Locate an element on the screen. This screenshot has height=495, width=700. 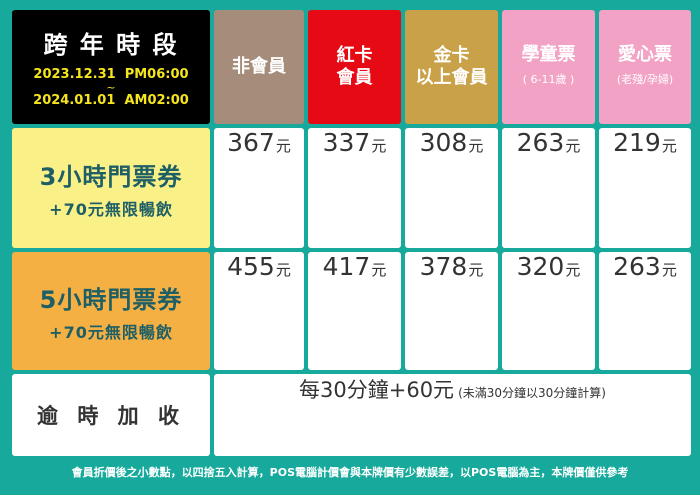
column-label: 非會員 is located at coordinates (259, 66).